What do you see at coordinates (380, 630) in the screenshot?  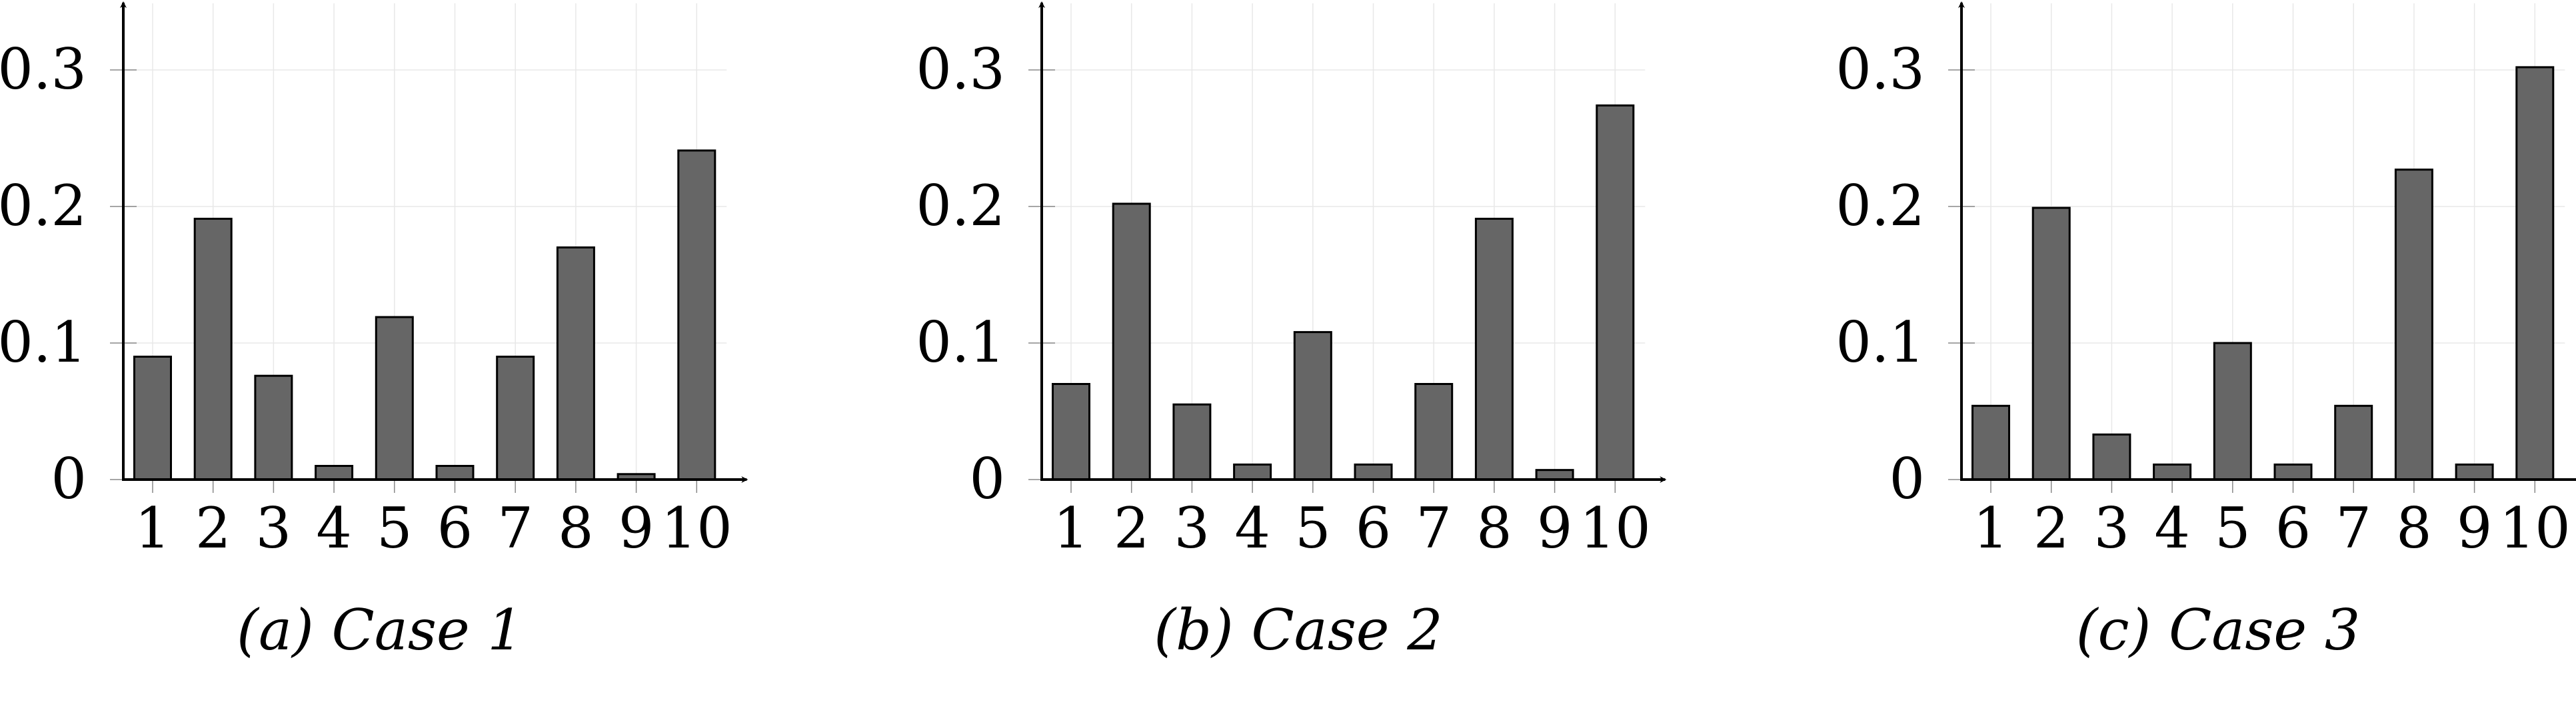 I see `chart-caption: (a) Case 1` at bounding box center [380, 630].